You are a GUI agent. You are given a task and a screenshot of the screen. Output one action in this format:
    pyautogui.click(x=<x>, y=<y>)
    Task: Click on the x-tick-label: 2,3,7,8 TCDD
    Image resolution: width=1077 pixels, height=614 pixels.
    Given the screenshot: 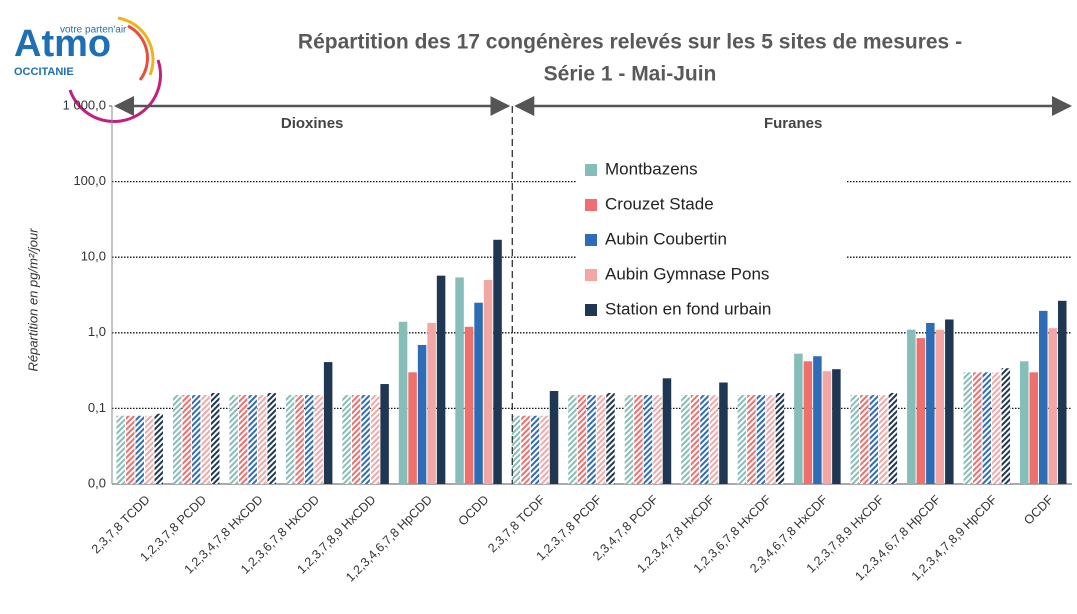 What is the action you would take?
    pyautogui.click(x=121, y=525)
    